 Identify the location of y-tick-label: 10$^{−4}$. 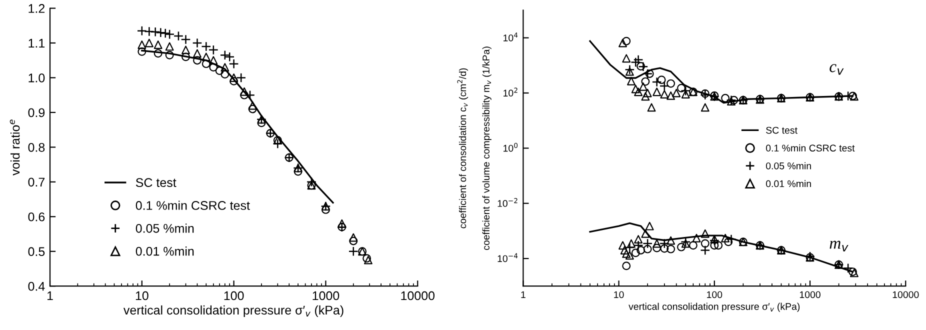
(508, 257).